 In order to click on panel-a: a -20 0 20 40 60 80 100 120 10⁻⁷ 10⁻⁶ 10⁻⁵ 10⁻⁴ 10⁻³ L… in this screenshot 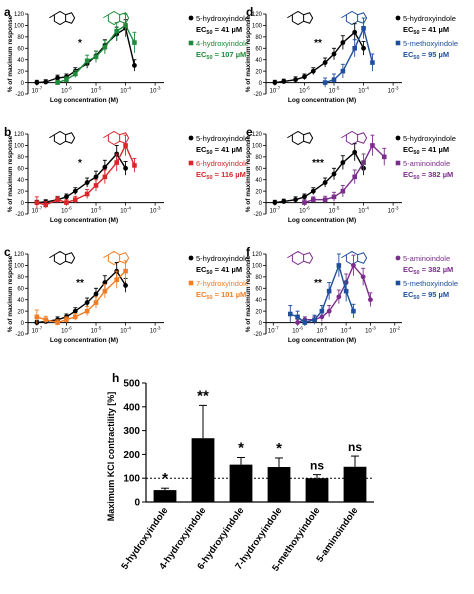, I will do `click(126, 54)`.